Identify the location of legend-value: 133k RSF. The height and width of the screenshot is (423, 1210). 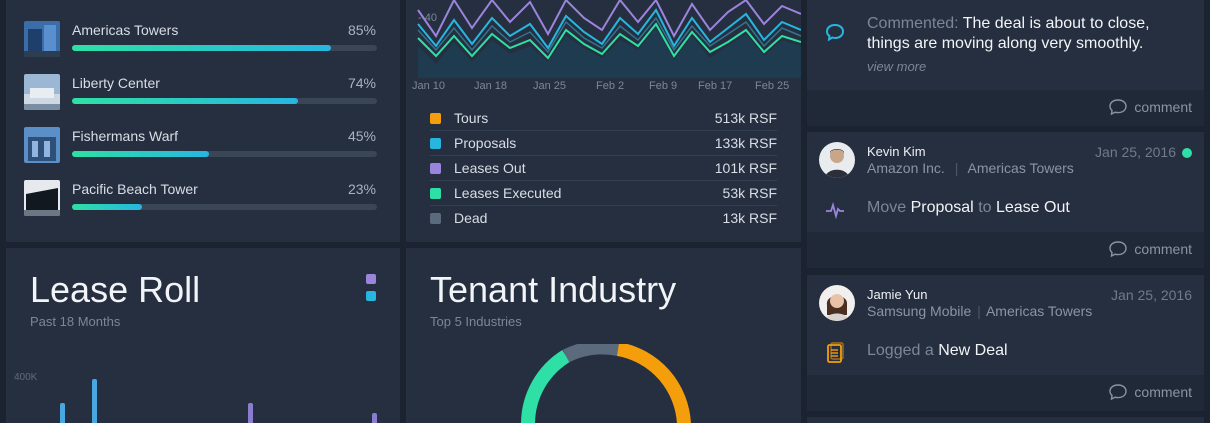
(745, 143).